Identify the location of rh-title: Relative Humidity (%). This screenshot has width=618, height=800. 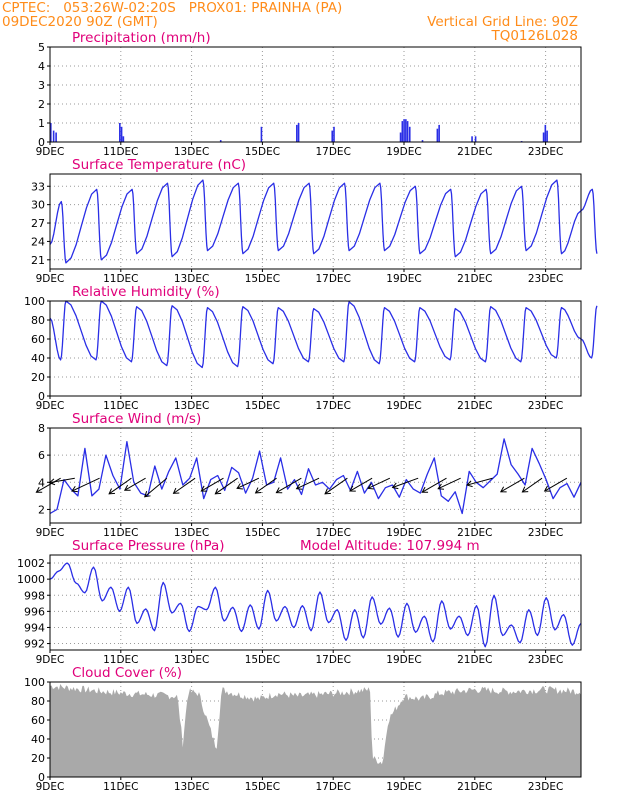
(146, 292).